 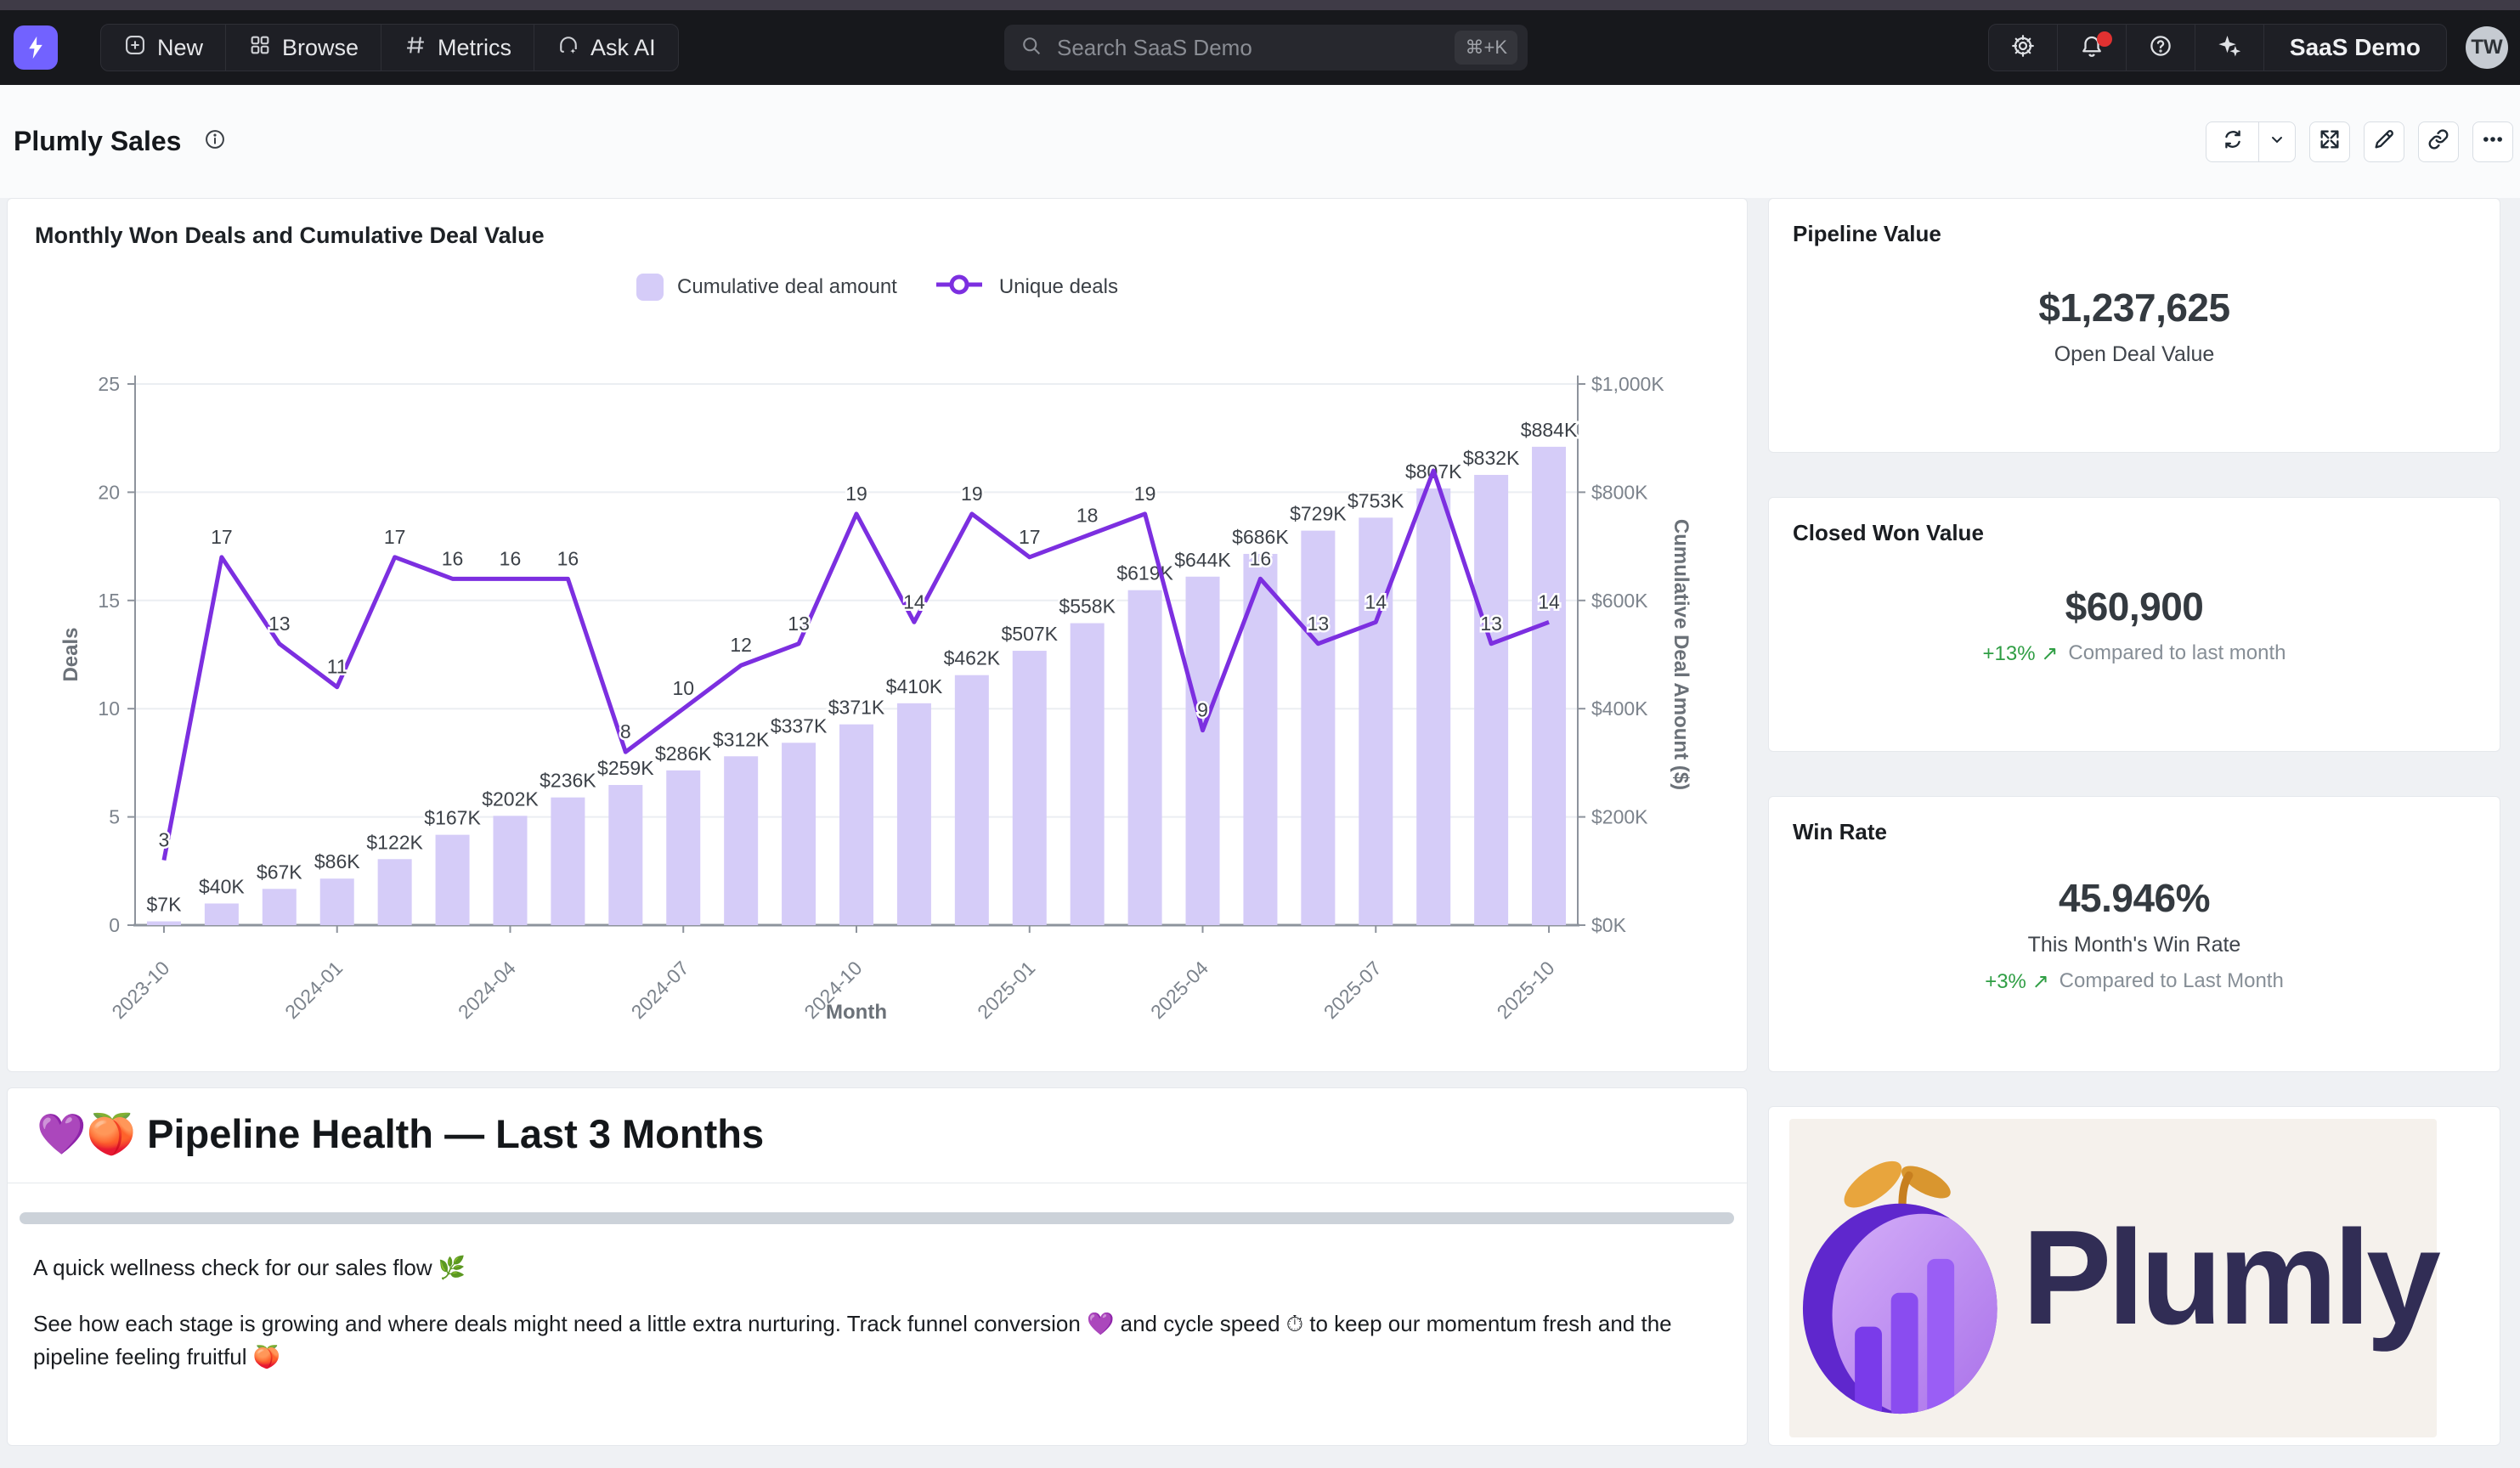 What do you see at coordinates (2487, 48) in the screenshot?
I see `avatar: TW` at bounding box center [2487, 48].